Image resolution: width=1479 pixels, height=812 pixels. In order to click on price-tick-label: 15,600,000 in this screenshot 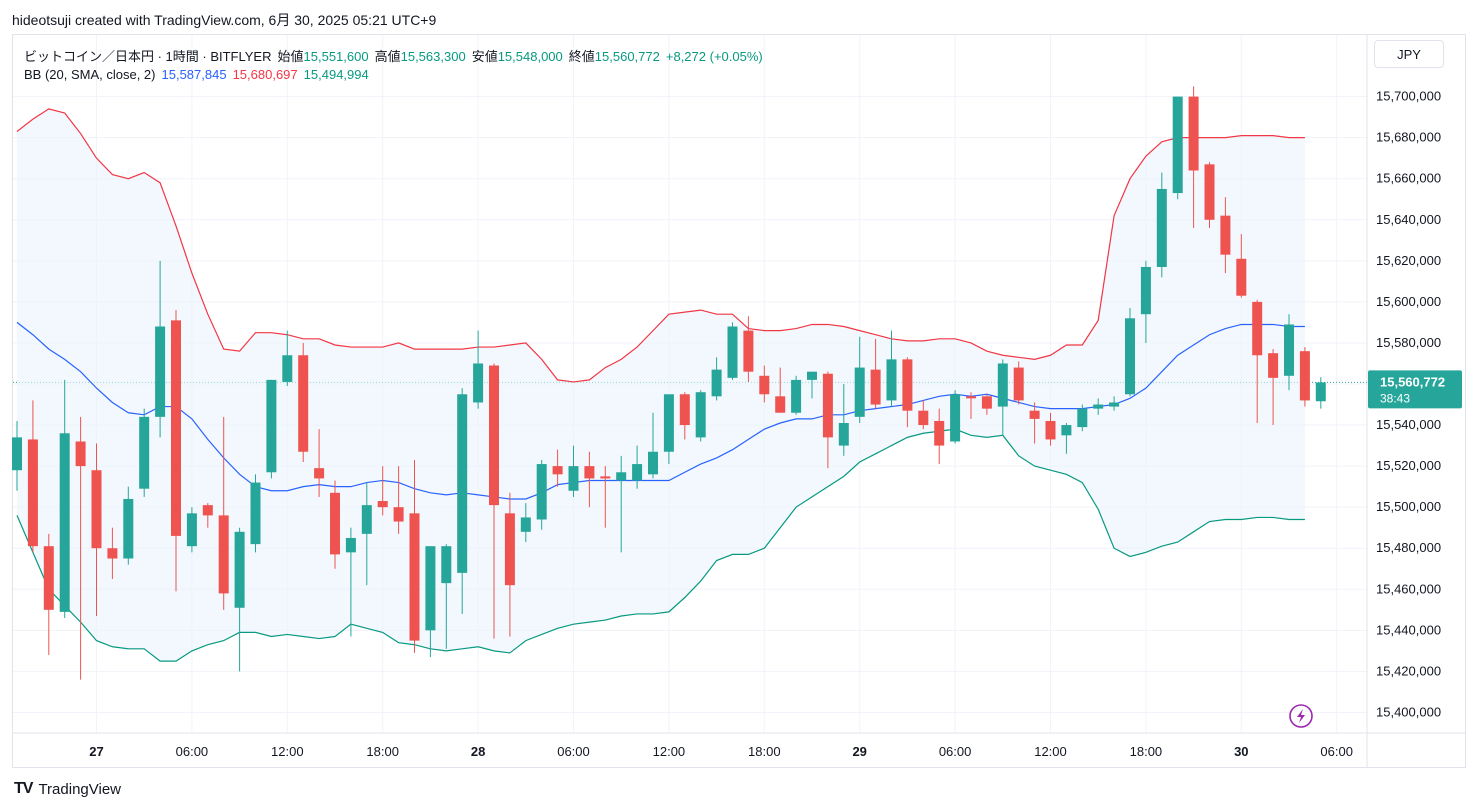, I will do `click(1408, 301)`.